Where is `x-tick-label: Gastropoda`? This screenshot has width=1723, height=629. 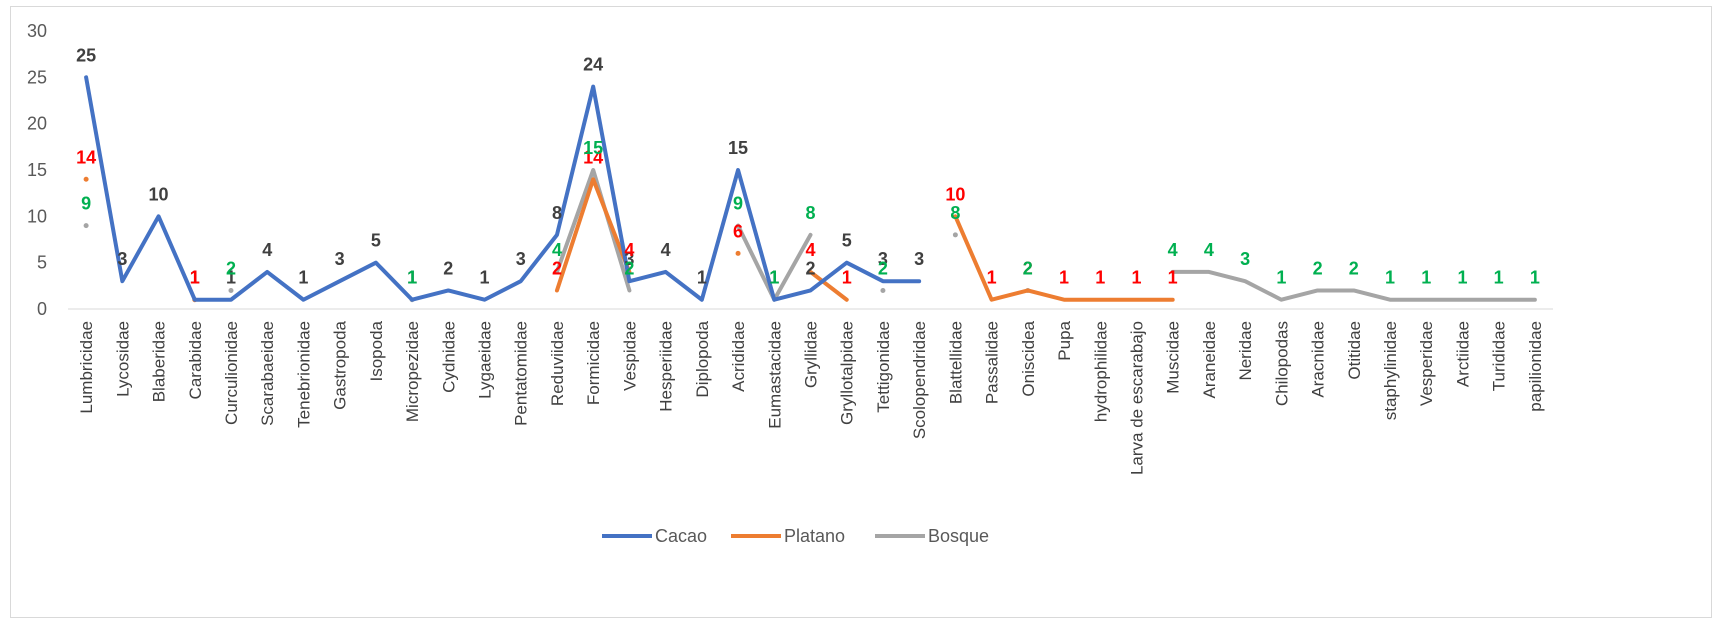
x-tick-label: Gastropoda is located at coordinates (340, 364).